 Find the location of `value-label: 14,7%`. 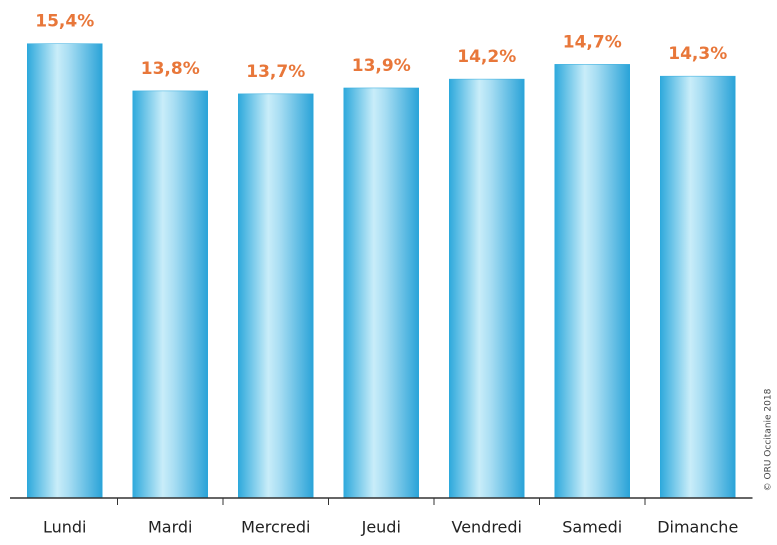

value-label: 14,7% is located at coordinates (592, 42).